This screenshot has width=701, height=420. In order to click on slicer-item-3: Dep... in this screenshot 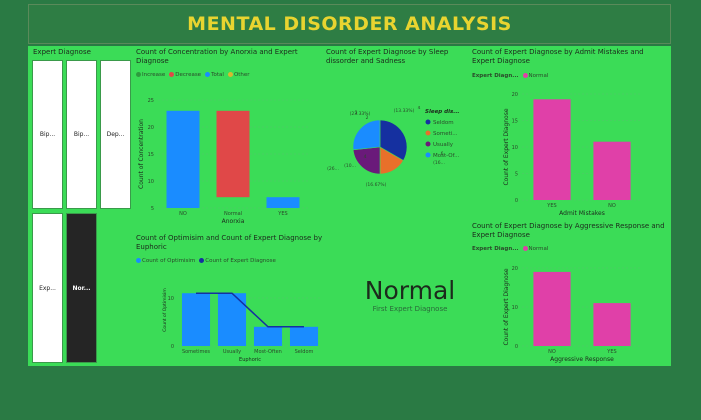, I will do `click(115, 134)`.